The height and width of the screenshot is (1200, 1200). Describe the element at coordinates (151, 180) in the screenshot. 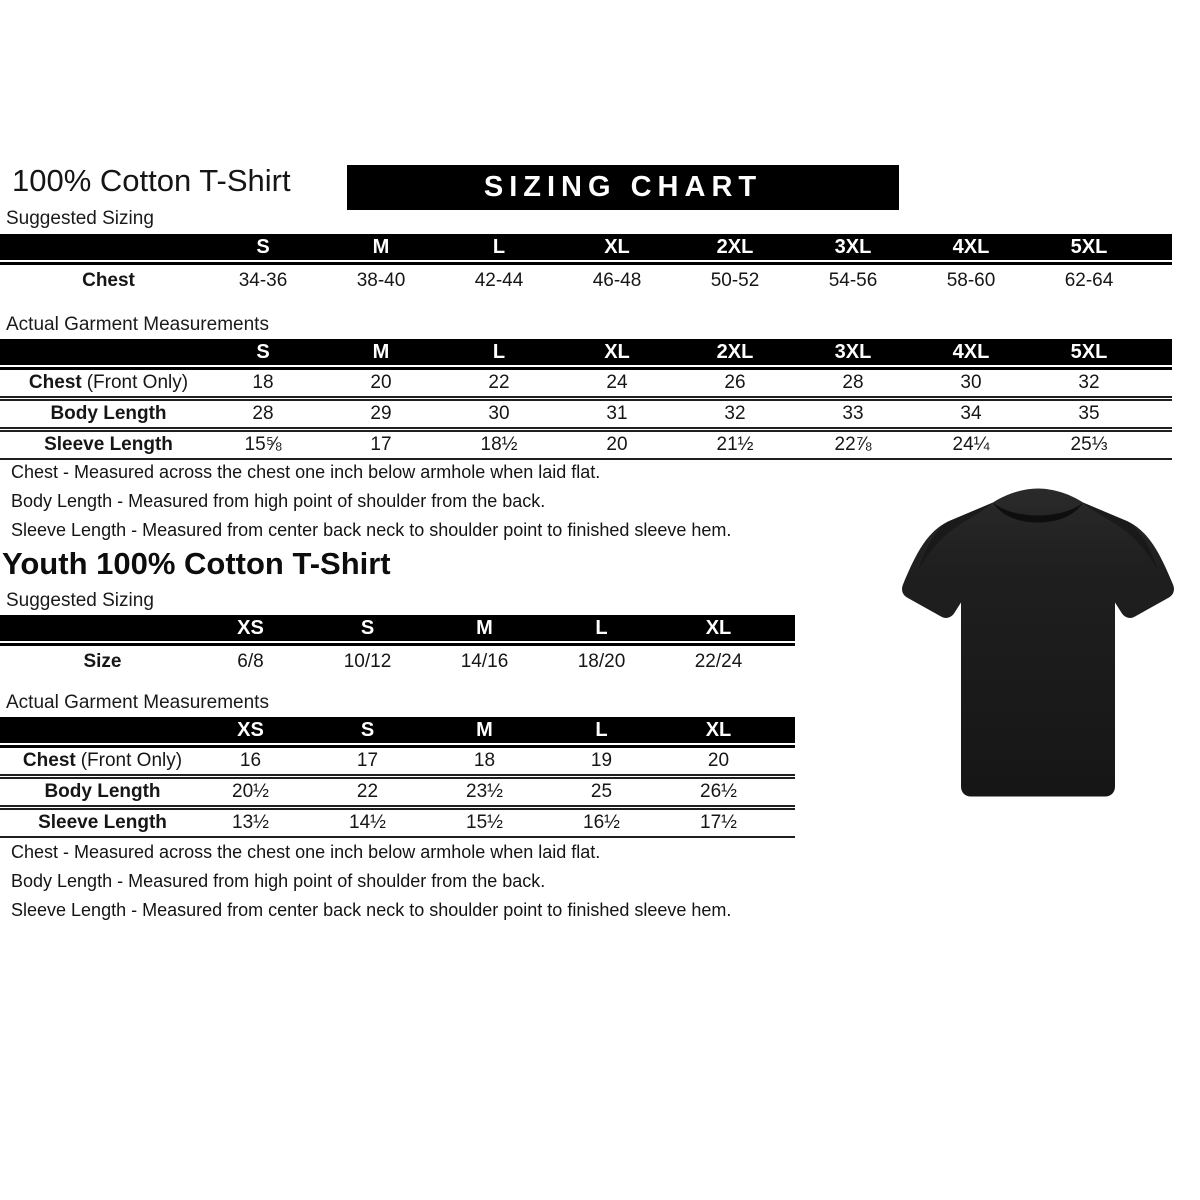

I see `page-title: 100% Cotton T-Shirt` at that location.